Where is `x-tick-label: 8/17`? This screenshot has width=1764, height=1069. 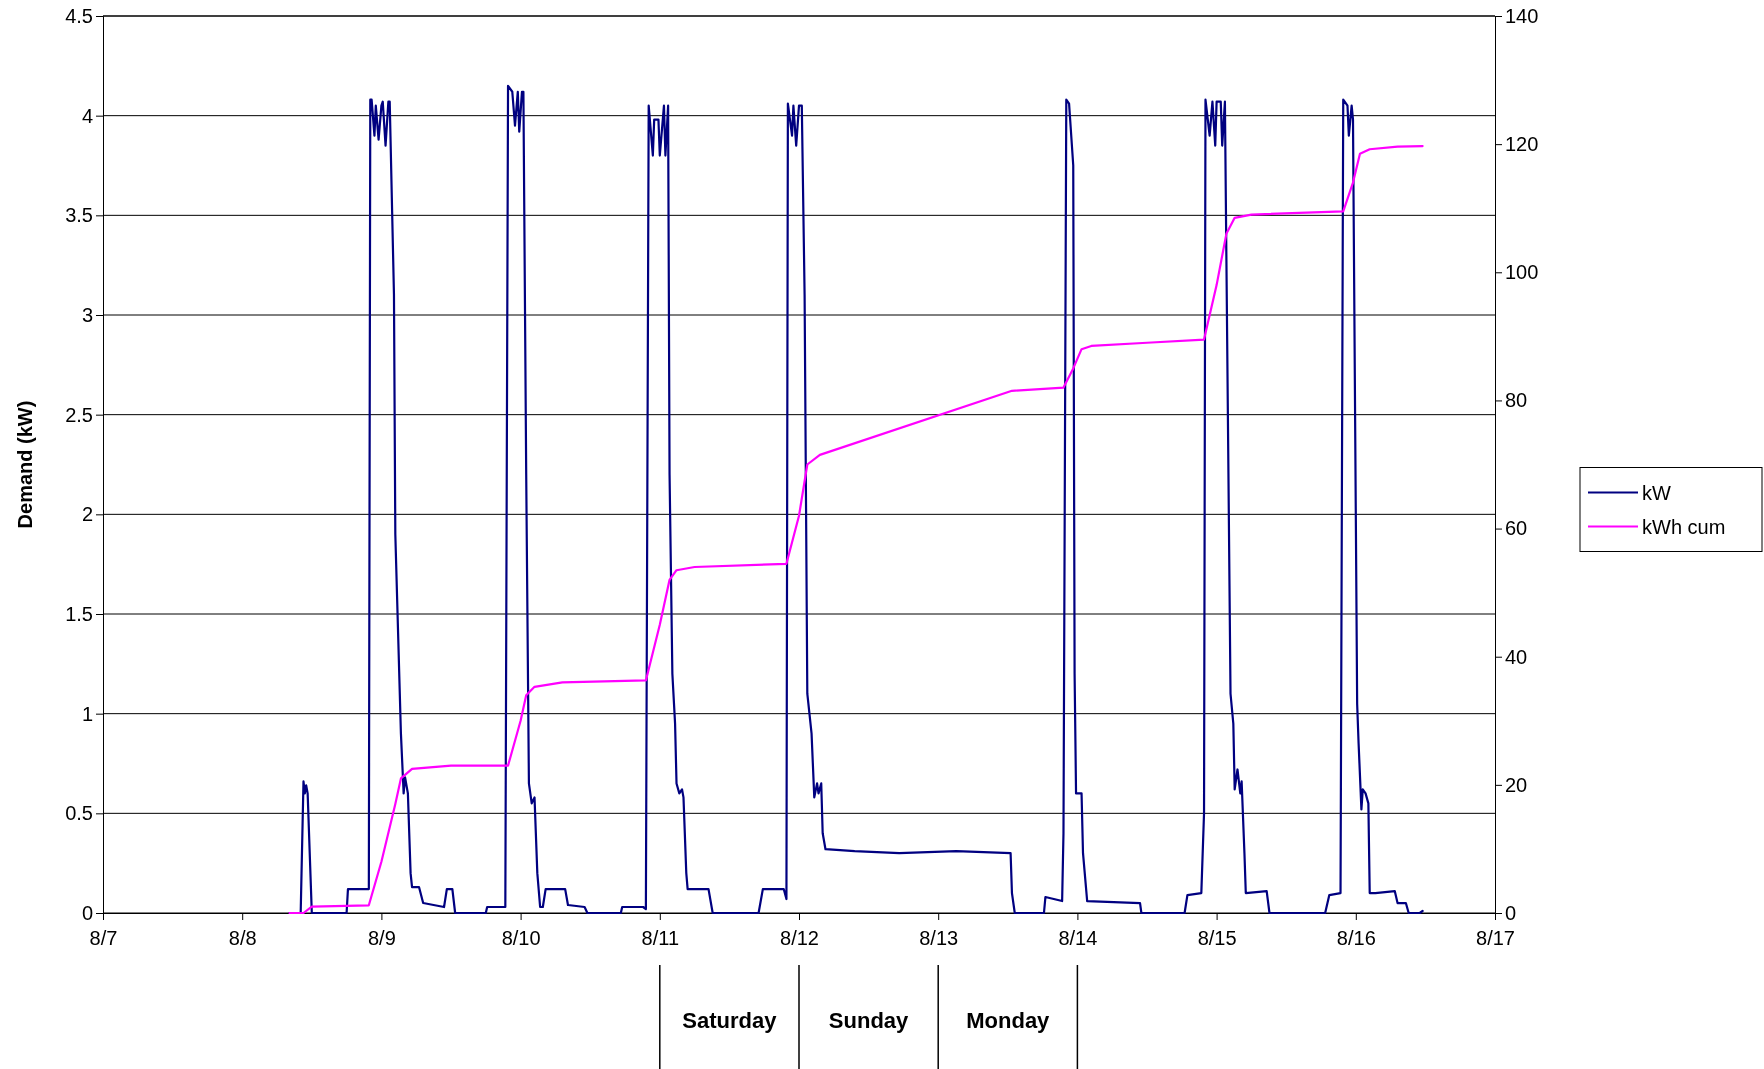
x-tick-label: 8/17 is located at coordinates (1495, 938).